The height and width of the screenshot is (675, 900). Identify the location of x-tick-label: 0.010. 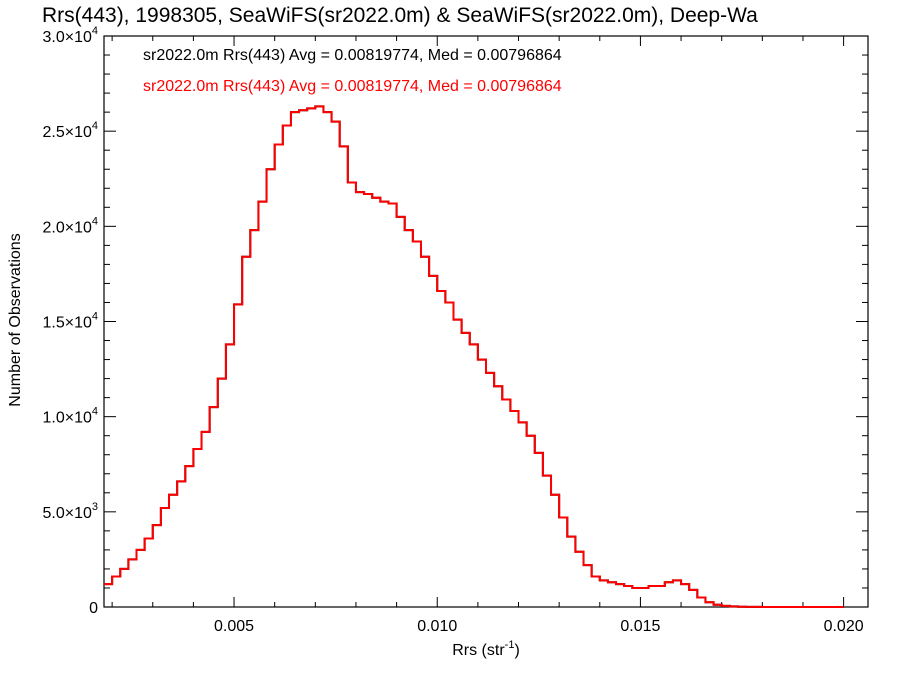
(437, 626).